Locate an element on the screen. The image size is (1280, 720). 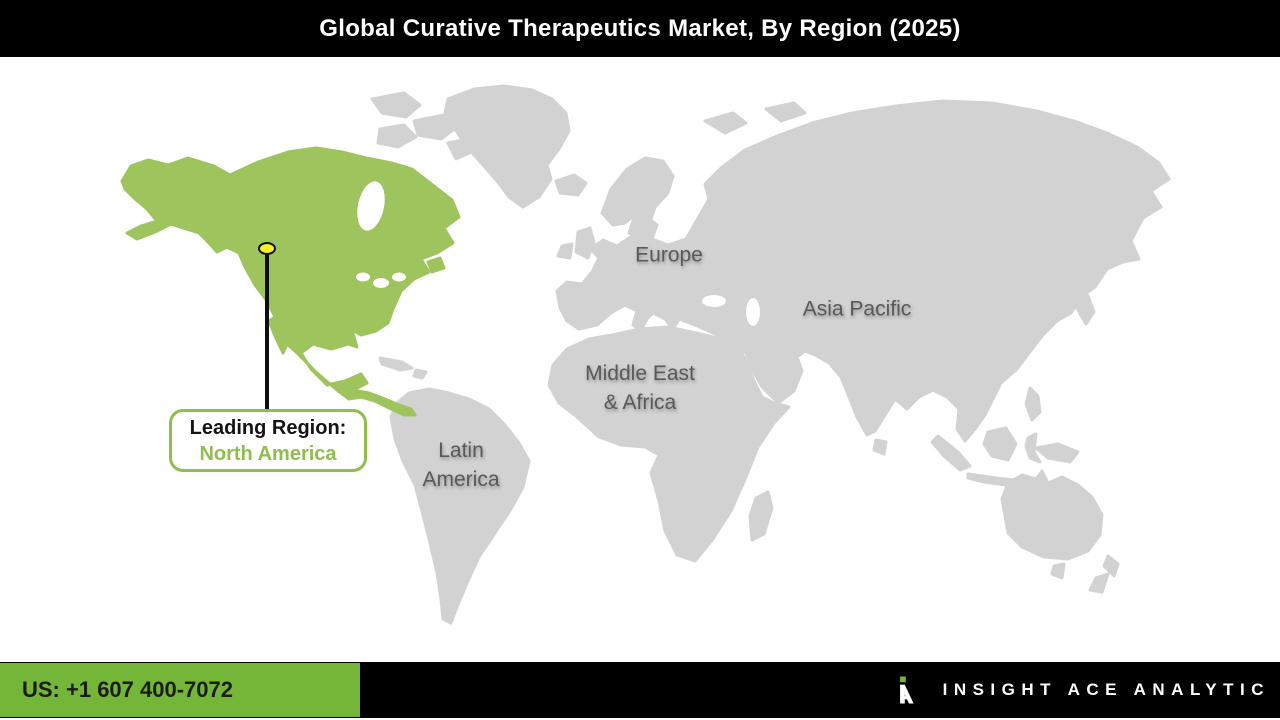
location-marker-icon is located at coordinates (267, 248).